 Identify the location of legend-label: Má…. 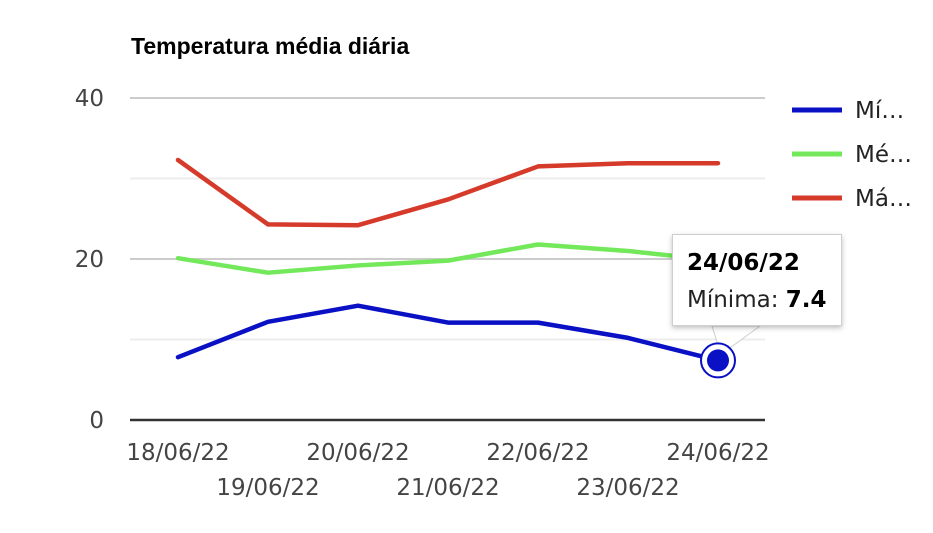
(883, 199).